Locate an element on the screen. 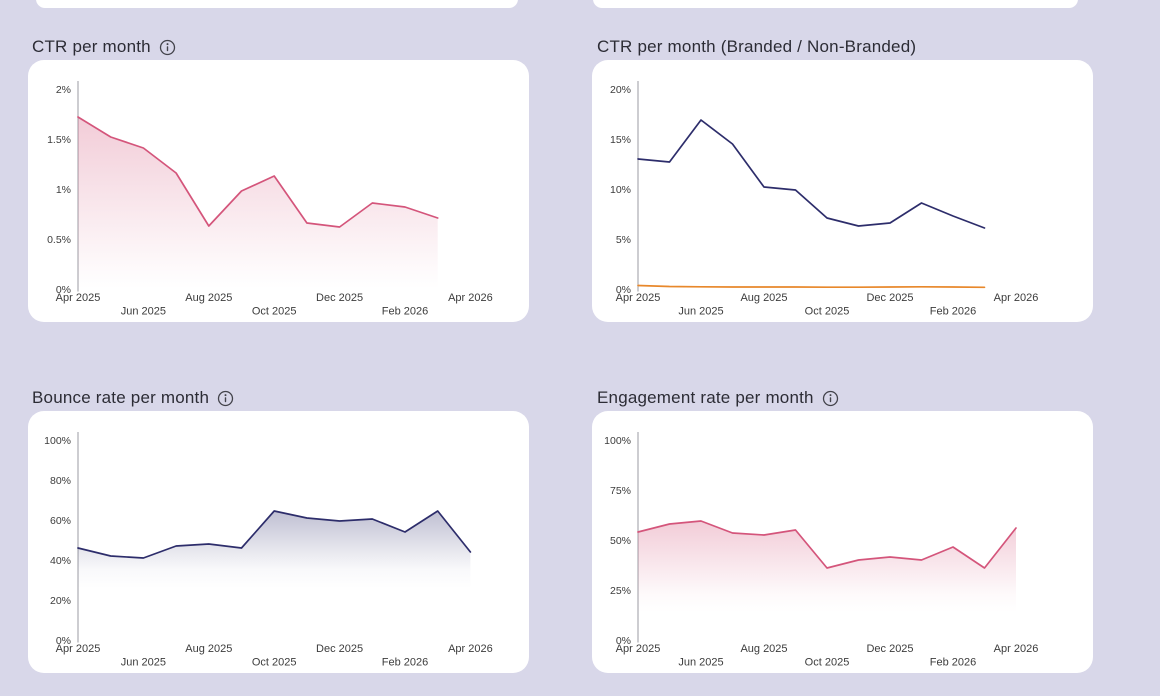 The image size is (1160, 696). chart-title-bounce: Bounce rate per month is located at coordinates (278, 398).